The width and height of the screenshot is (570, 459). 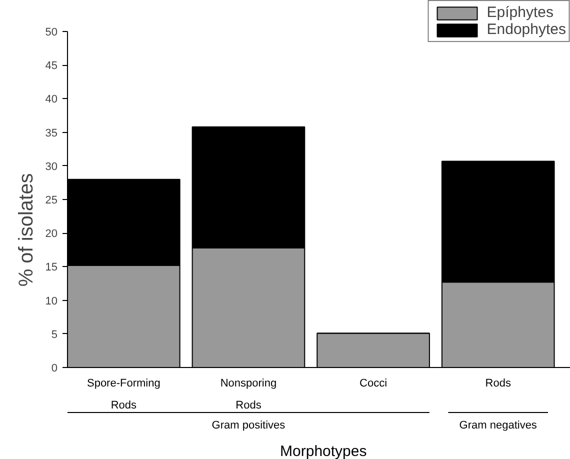 What do you see at coordinates (498, 384) in the screenshot?
I see `x-tick-label: Rods` at bounding box center [498, 384].